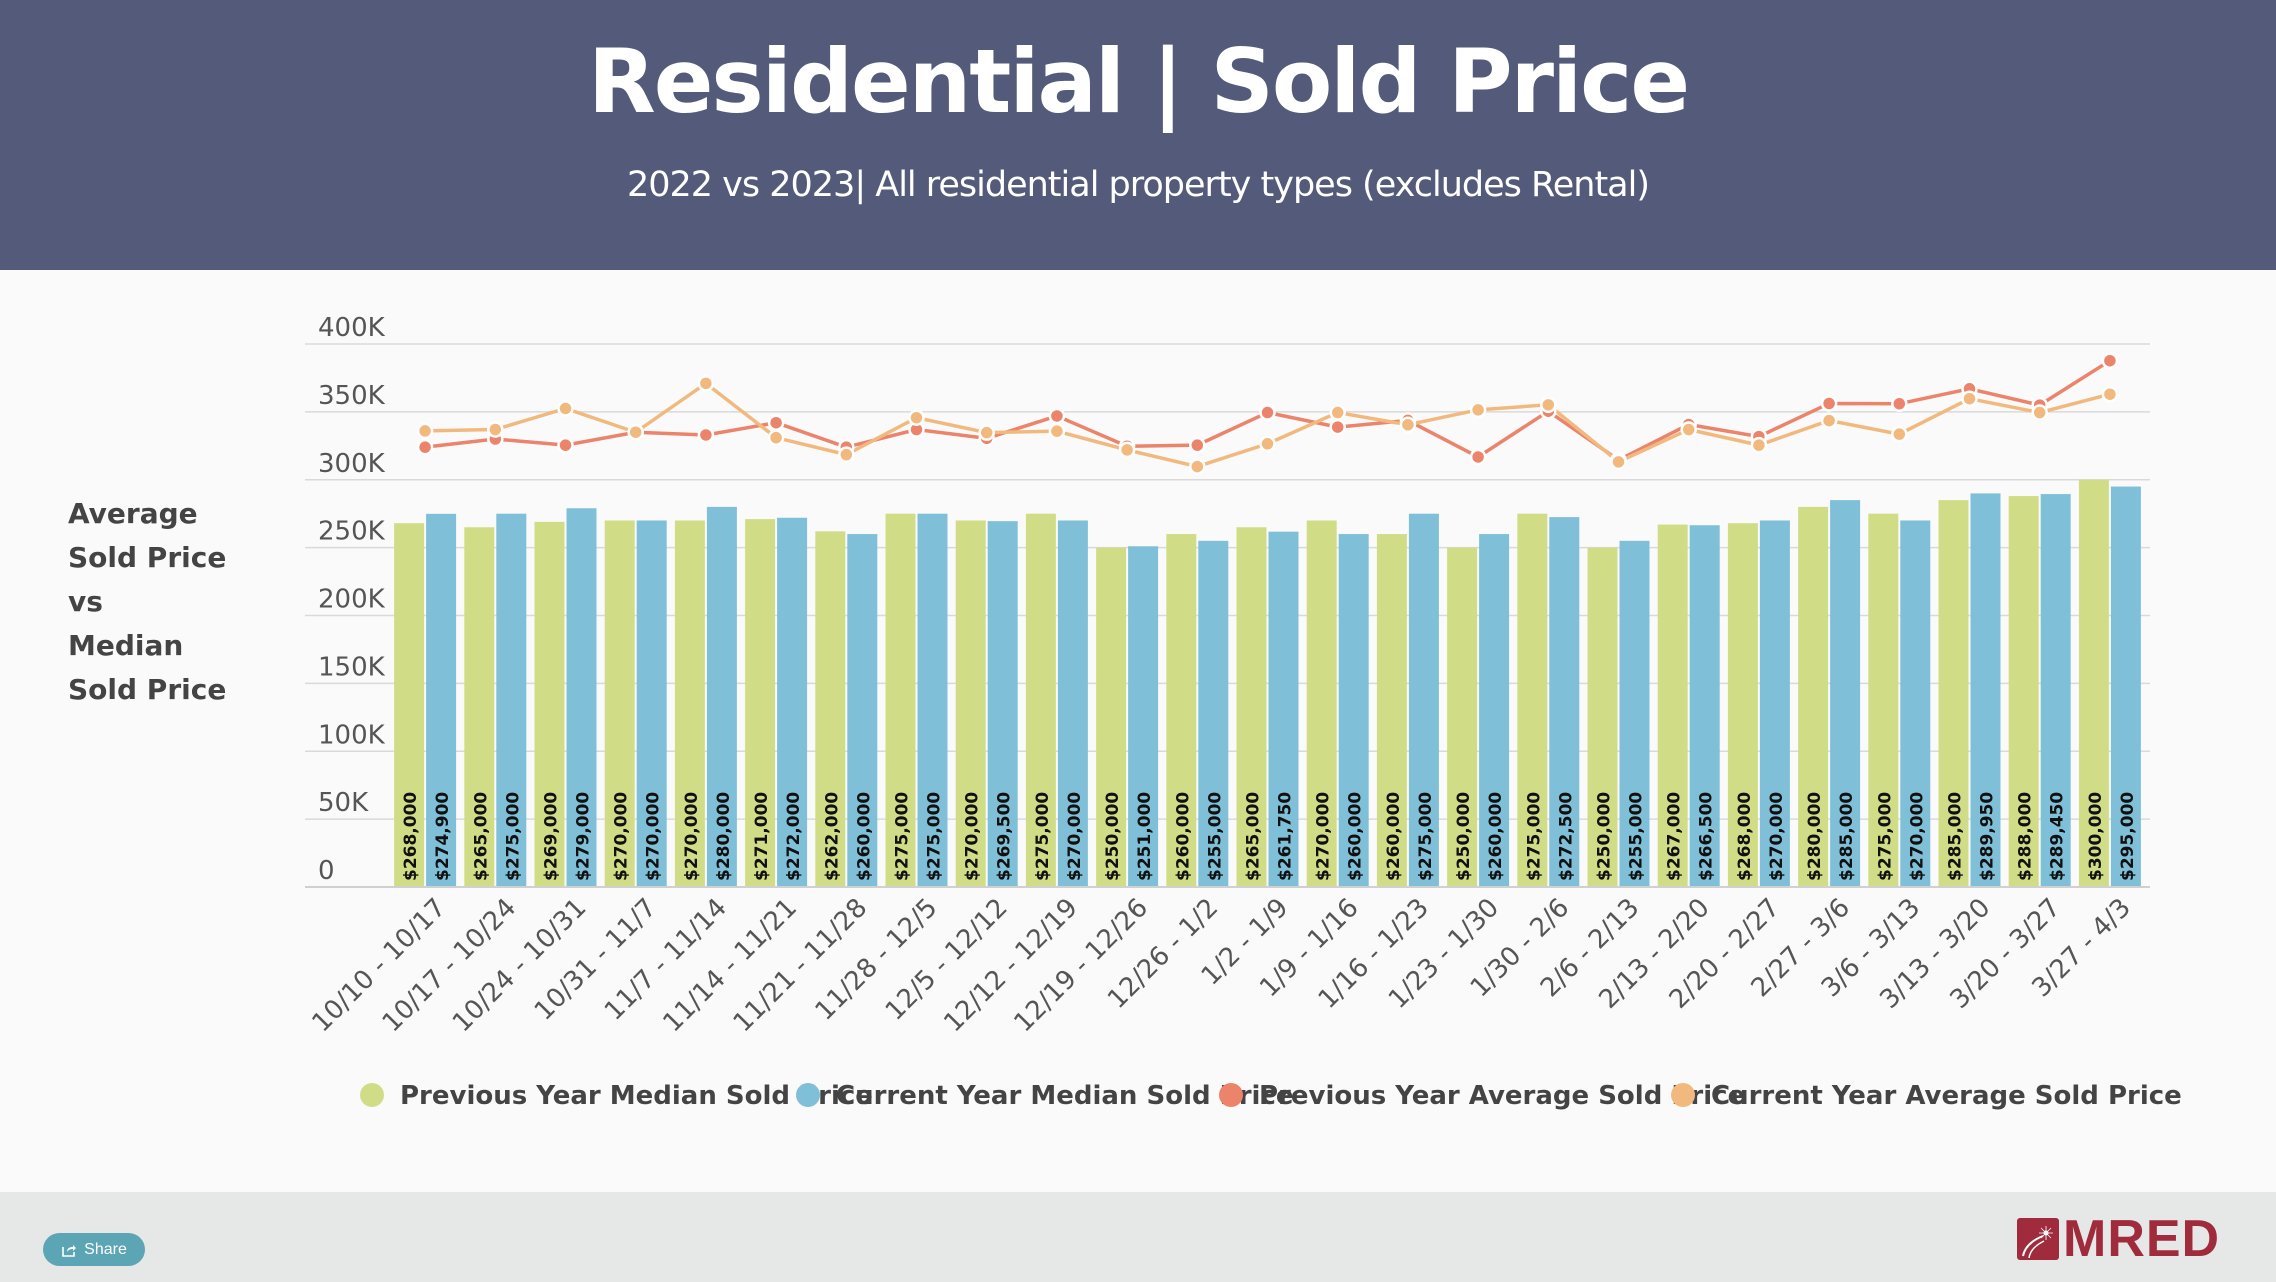 This screenshot has width=2276, height=1282. I want to click on bar-value-label: $272,500, so click(1566, 836).